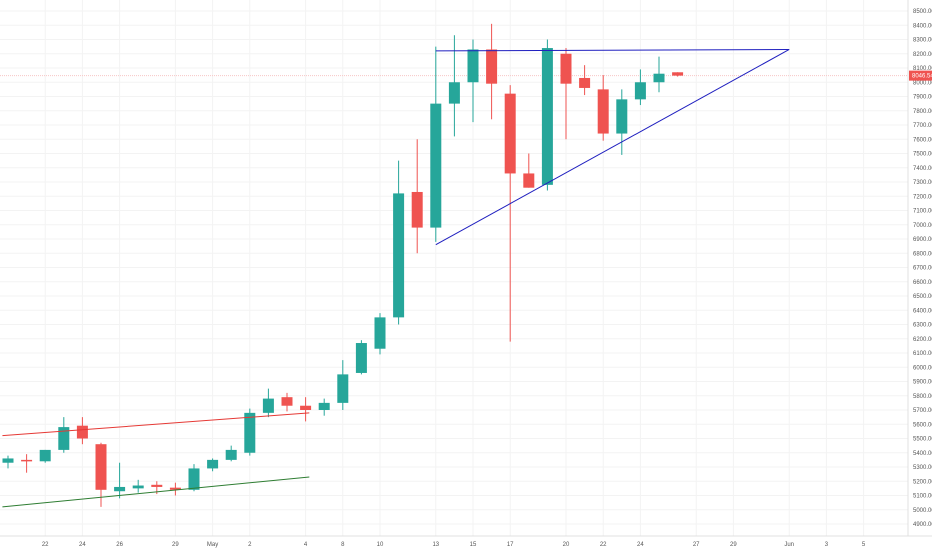  I want to click on current-price-text: 8046.54, so click(922, 77).